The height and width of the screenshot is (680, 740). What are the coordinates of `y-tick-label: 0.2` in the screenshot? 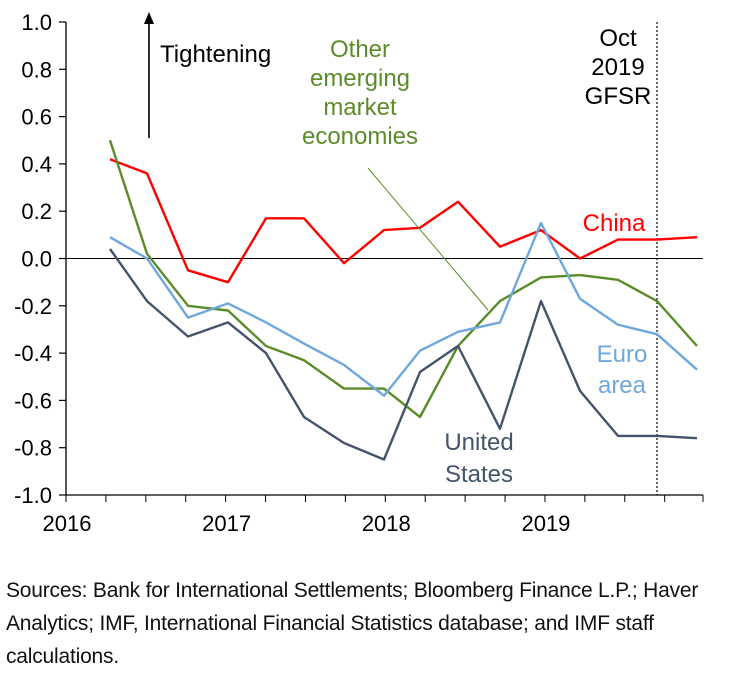 It's located at (36, 211).